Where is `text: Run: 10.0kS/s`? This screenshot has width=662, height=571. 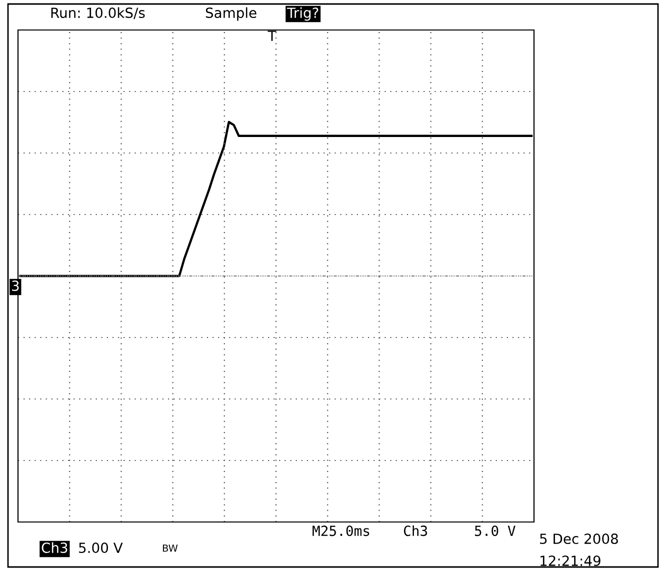 text: Run: 10.0kS/s is located at coordinates (98, 13).